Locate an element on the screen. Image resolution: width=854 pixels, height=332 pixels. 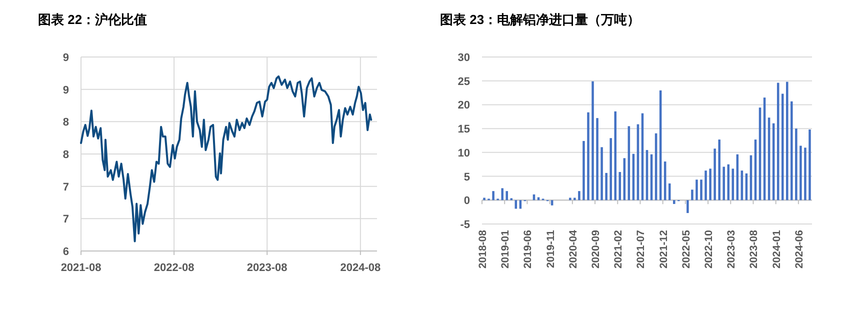
y-tick-label: 30 is located at coordinates (464, 58).